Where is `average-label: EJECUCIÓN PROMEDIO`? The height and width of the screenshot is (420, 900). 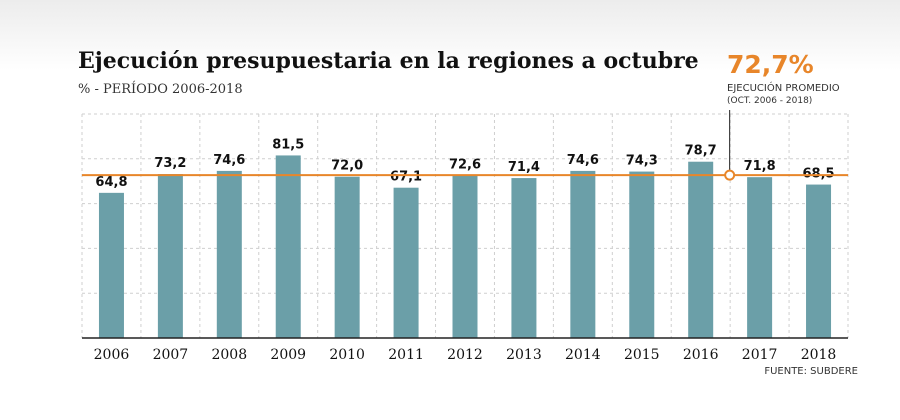 average-label: EJECUCIÓN PROMEDIO is located at coordinates (783, 88).